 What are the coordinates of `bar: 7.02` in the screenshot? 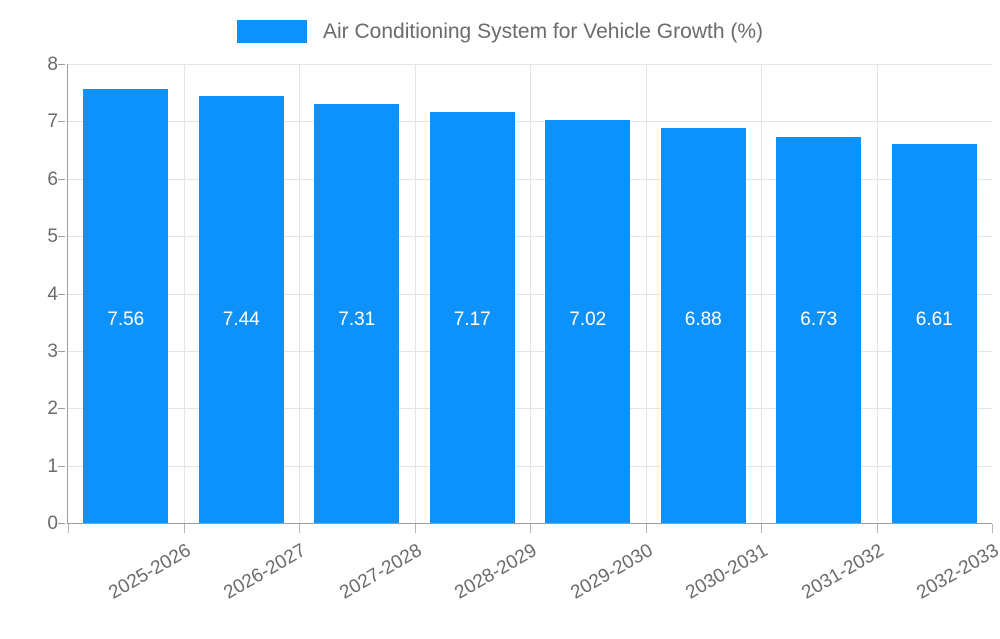 It's located at (588, 321).